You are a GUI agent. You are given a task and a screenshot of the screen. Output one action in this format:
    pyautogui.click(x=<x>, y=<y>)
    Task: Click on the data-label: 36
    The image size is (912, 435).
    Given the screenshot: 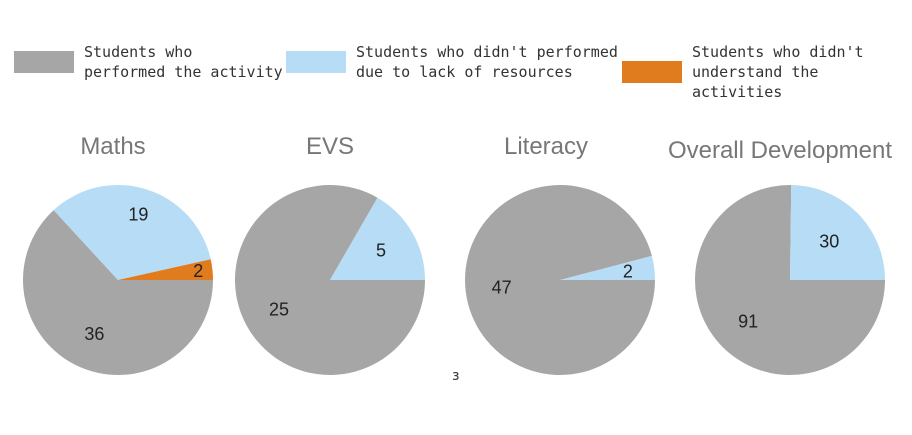 What is the action you would take?
    pyautogui.click(x=94, y=334)
    